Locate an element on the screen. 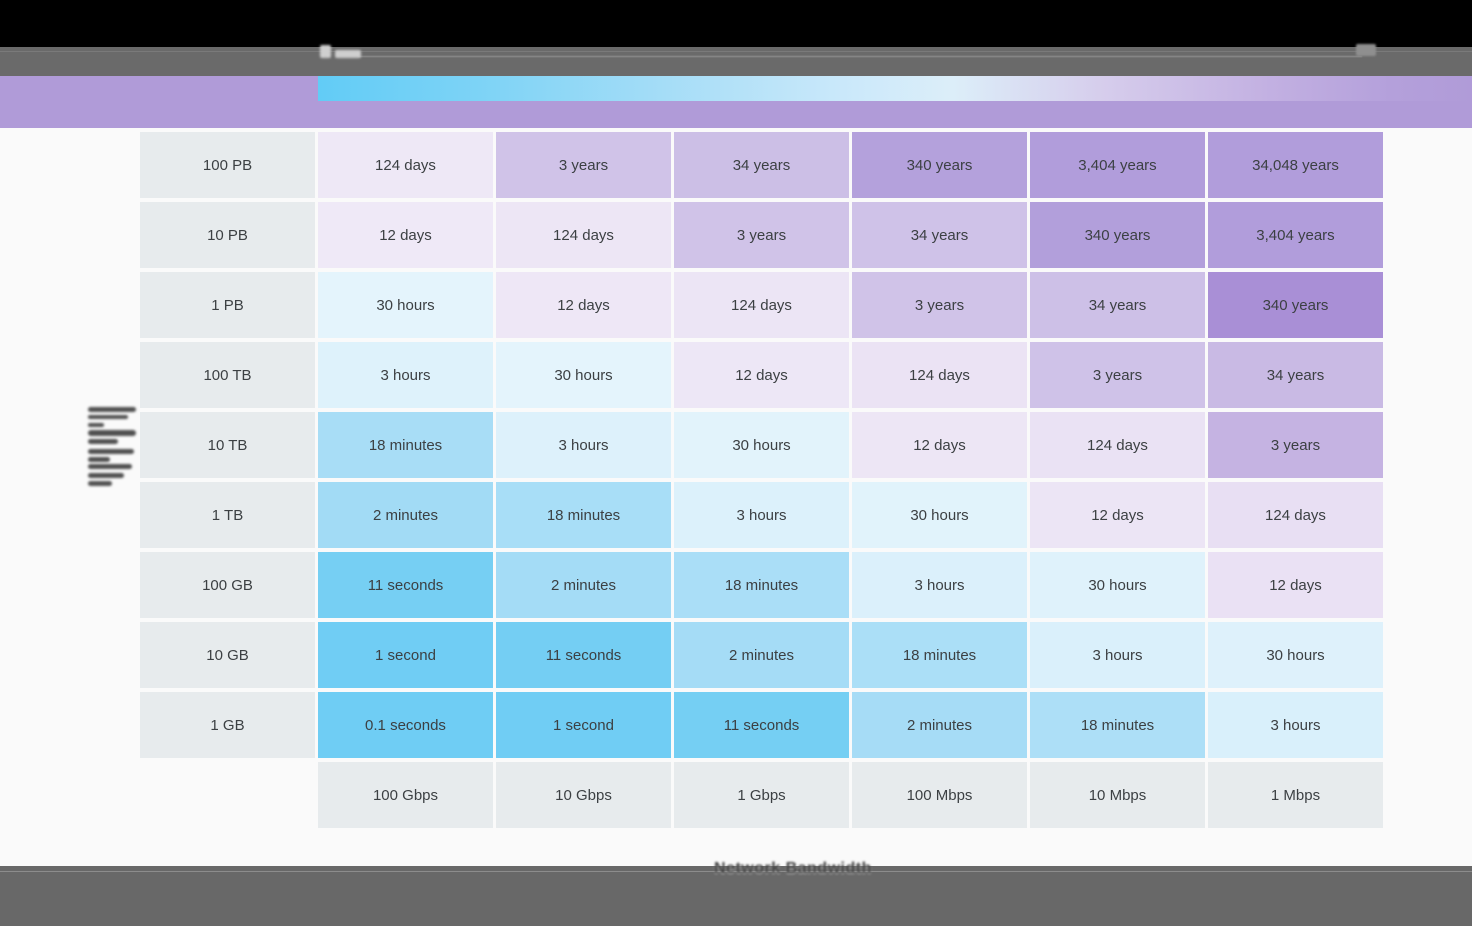 The image size is (1472, 926). row-label: 10 GB is located at coordinates (227, 655).